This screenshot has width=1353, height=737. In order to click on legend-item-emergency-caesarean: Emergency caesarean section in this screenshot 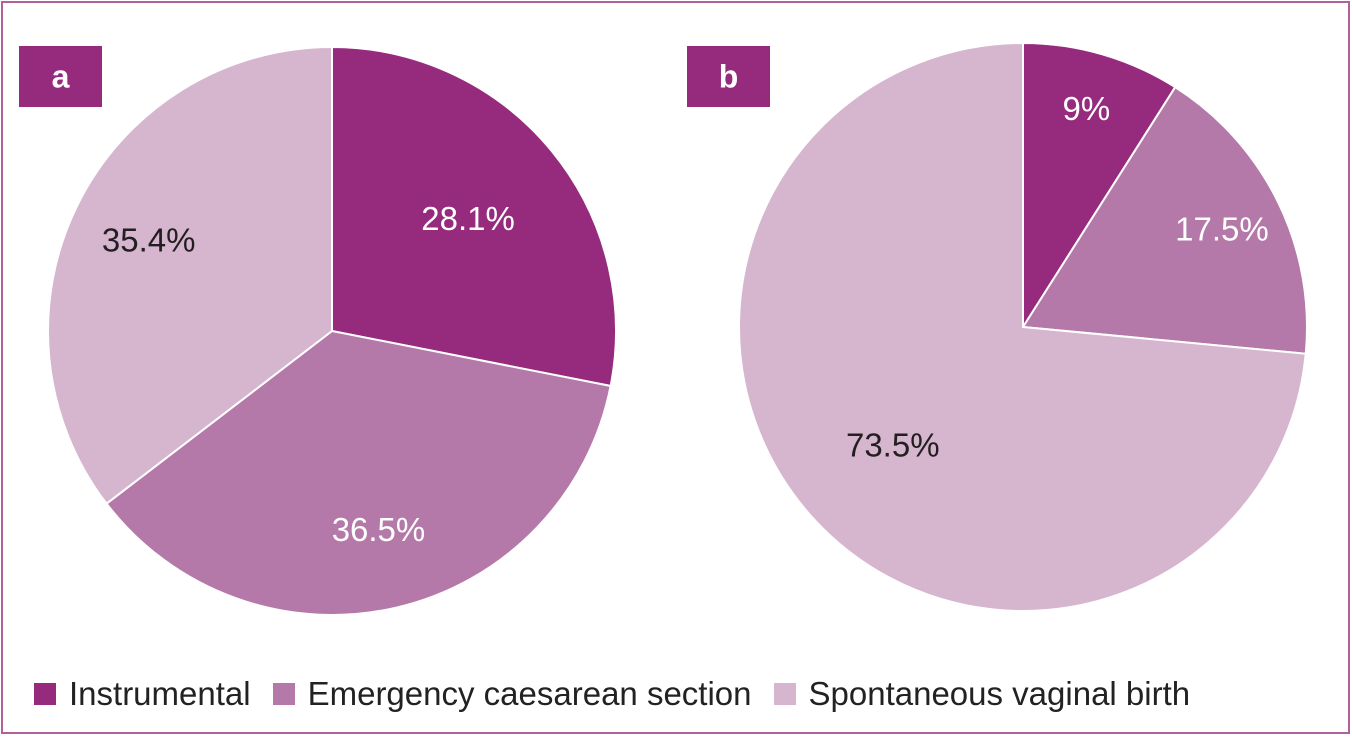, I will do `click(512, 694)`.